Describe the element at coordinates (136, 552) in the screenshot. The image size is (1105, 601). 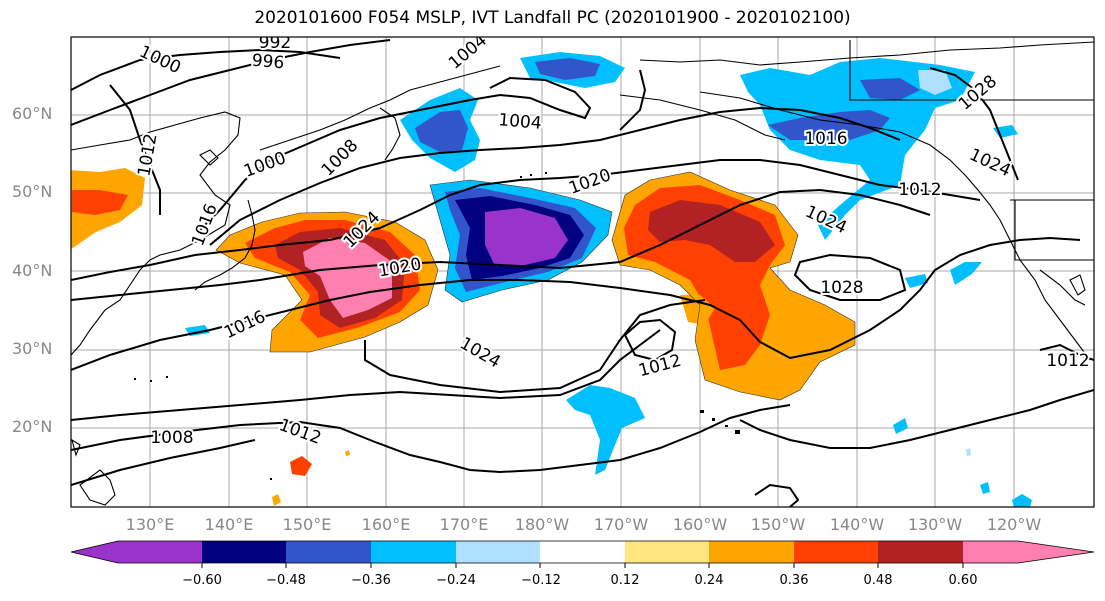
I see `colorbar-extend-min` at that location.